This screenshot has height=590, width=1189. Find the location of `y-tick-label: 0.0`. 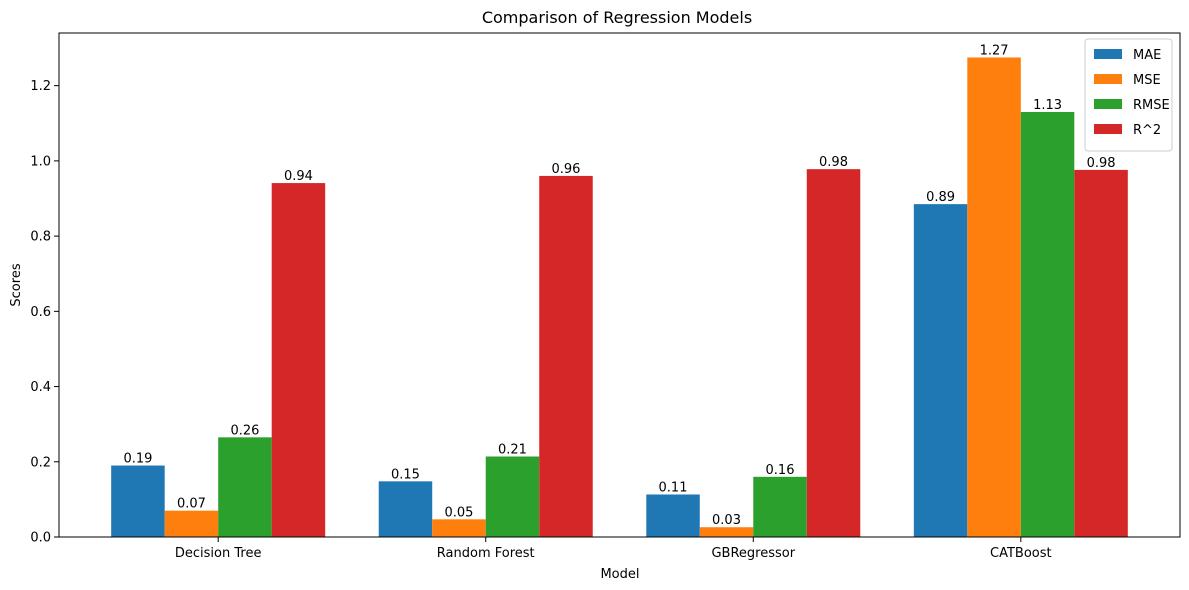

y-tick-label: 0.0 is located at coordinates (40, 538).